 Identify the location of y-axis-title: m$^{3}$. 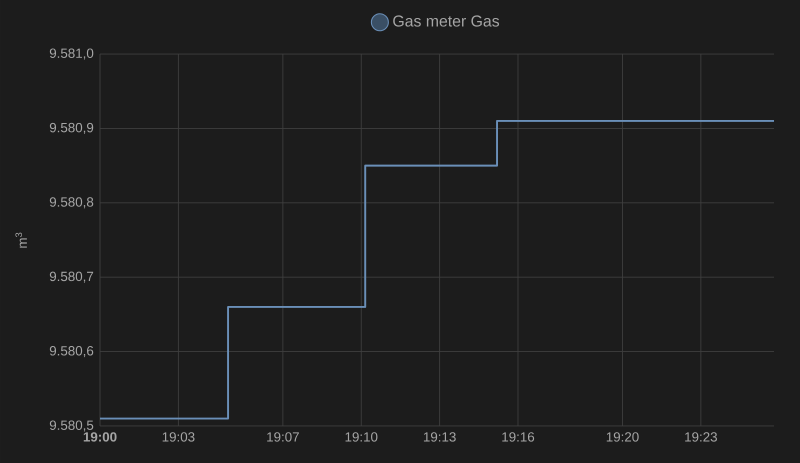
(21, 240).